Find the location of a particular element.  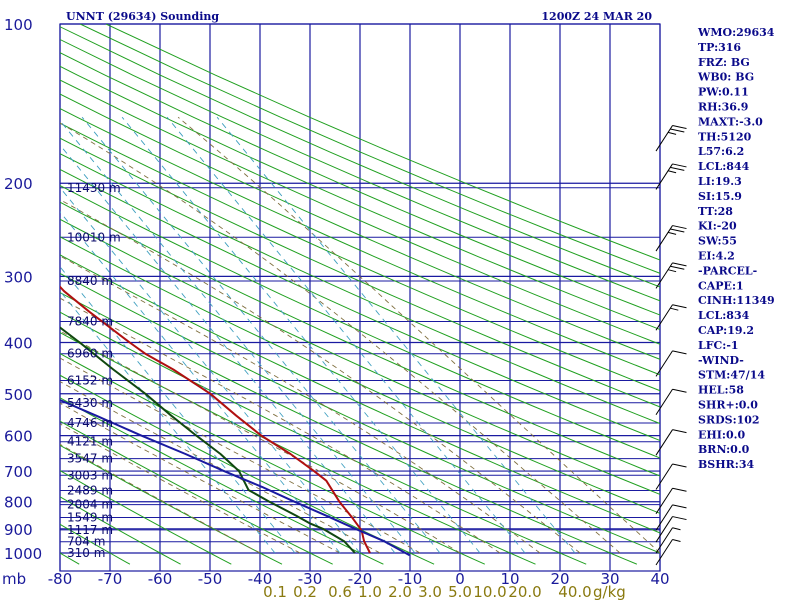

parcel-line is located at coordinates (235, 477).